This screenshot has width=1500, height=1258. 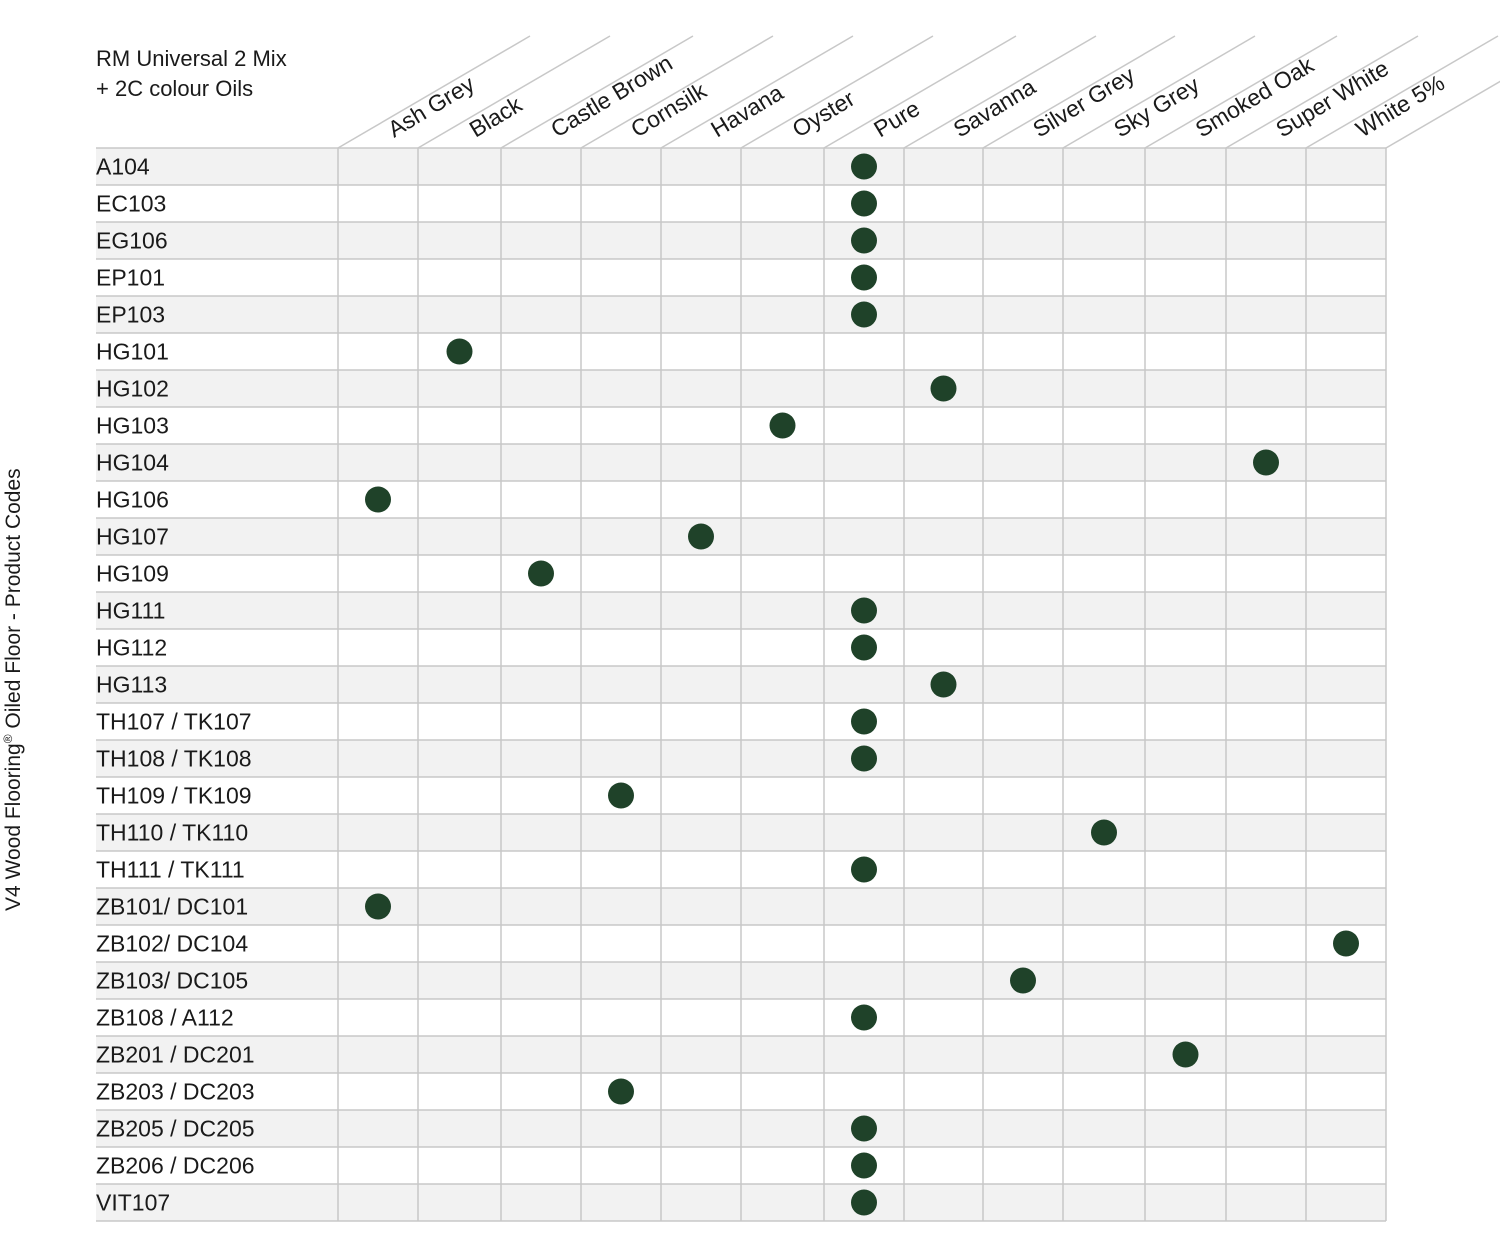 I want to click on row-label: TH109 / TK109, so click(x=174, y=796).